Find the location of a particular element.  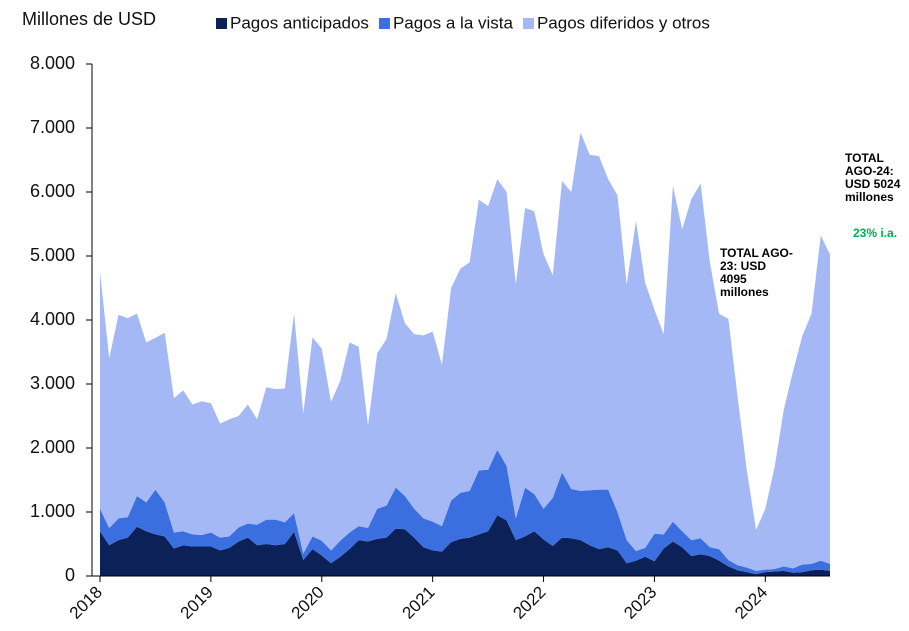

legend-label: Pagos anticipados is located at coordinates (299, 22).